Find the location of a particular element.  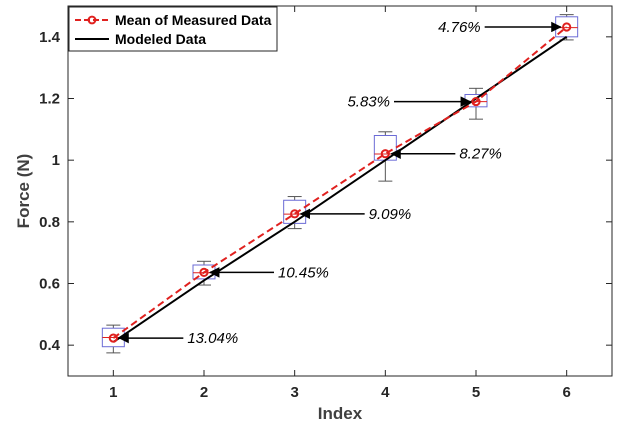

x-tick-label: 6 is located at coordinates (566, 392).